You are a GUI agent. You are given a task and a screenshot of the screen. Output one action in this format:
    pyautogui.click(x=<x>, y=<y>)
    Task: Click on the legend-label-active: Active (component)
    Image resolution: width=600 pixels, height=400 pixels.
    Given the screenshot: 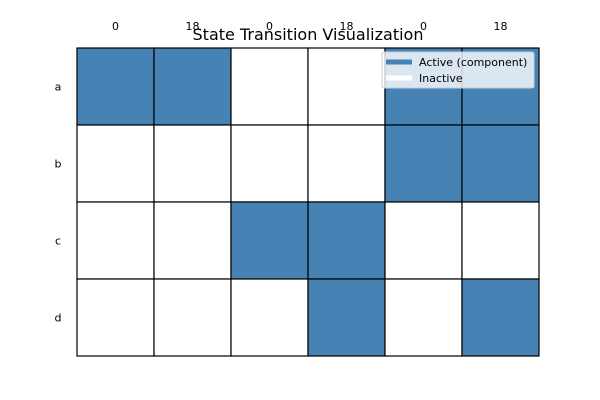 What is the action you would take?
    pyautogui.click(x=473, y=62)
    